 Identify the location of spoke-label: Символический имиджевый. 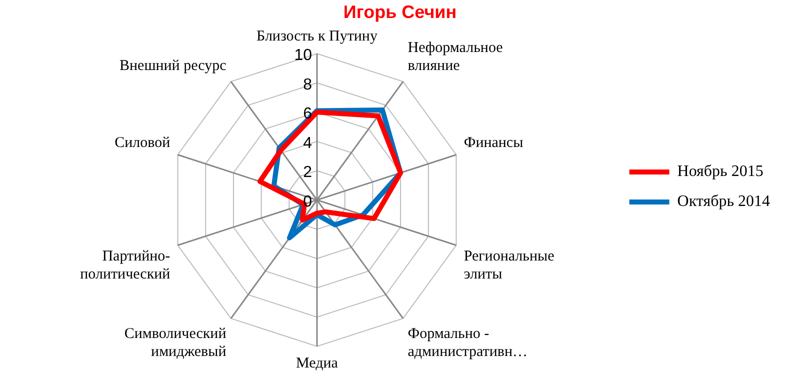
(175, 343).